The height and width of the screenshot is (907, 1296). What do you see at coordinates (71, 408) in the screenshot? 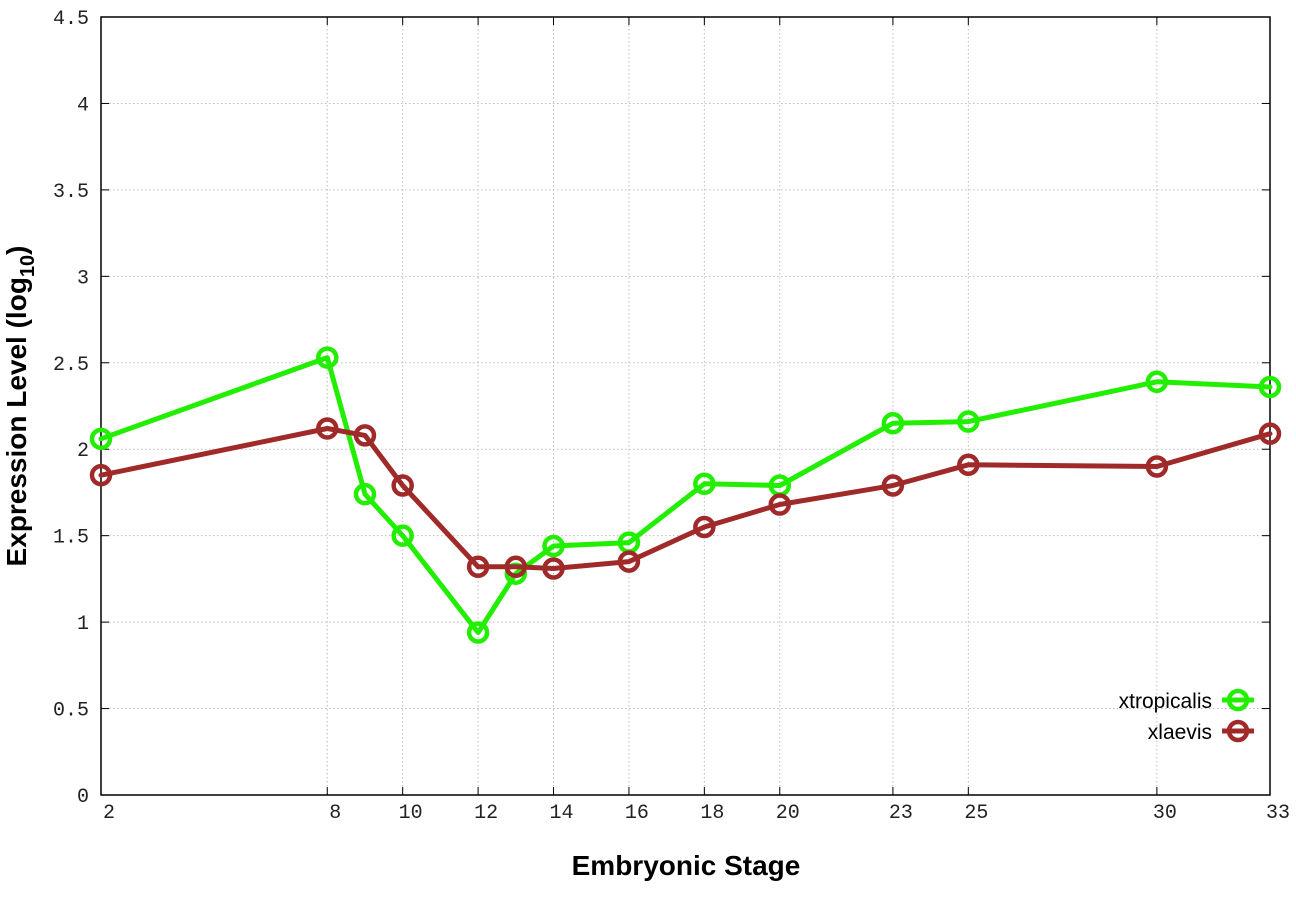
I see `y-tick-labels: 0 0.5 1 1.5 2 2.5 3 3.5 4 4.5` at bounding box center [71, 408].